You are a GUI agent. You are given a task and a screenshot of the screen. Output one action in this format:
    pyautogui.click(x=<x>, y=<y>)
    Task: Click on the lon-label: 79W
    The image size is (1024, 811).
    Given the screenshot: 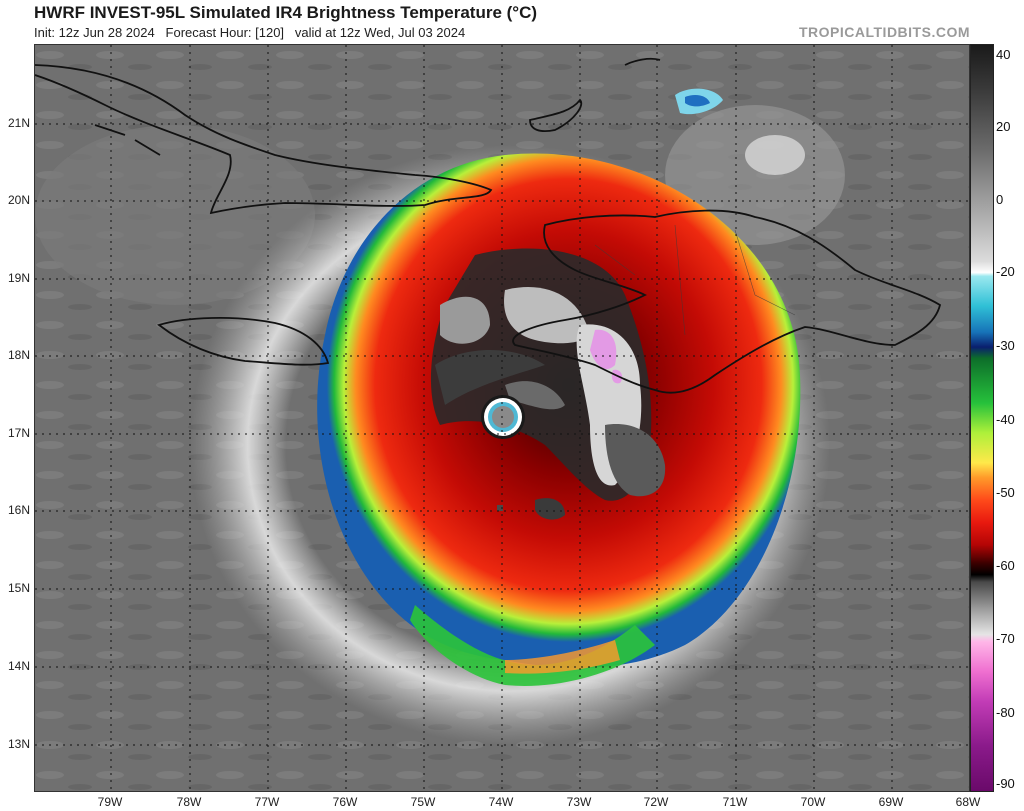 What is the action you would take?
    pyautogui.click(x=110, y=802)
    